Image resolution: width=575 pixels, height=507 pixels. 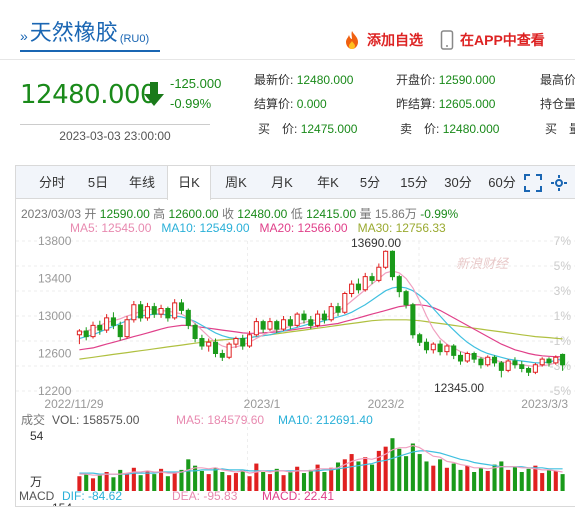 I want to click on settings-icon, so click(x=559, y=183).